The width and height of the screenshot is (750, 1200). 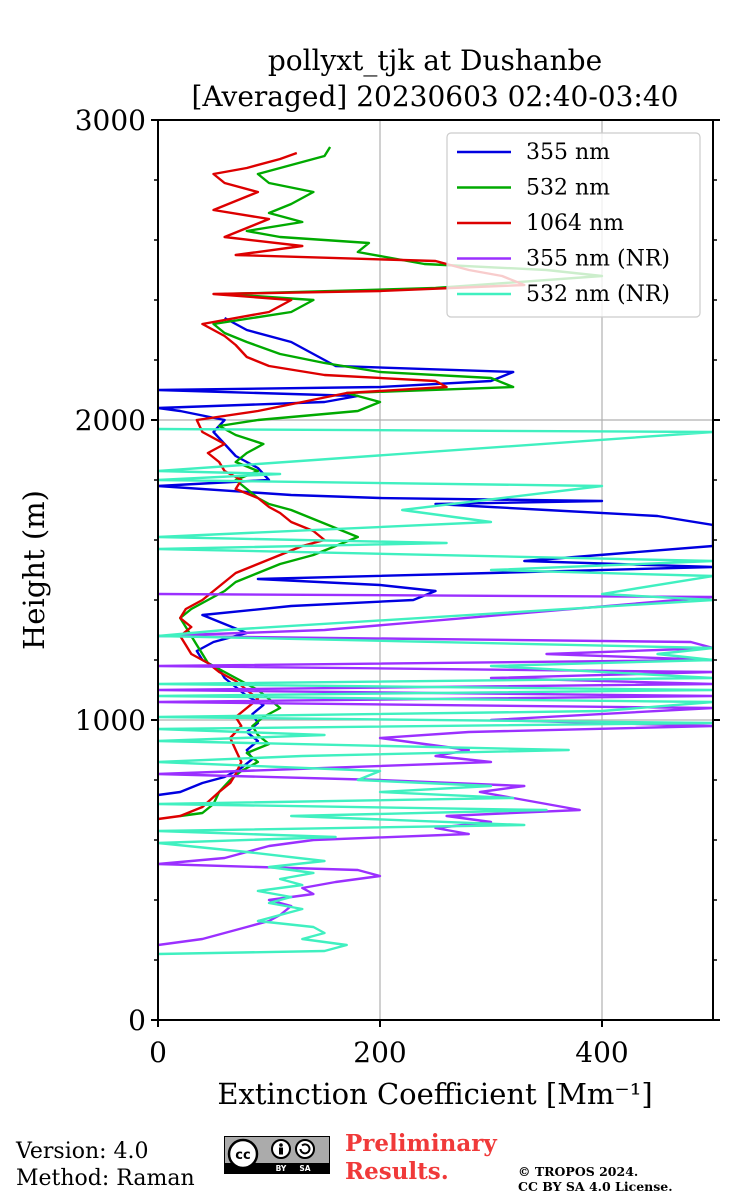 I want to click on sa-label: SA, so click(x=304, y=1168).